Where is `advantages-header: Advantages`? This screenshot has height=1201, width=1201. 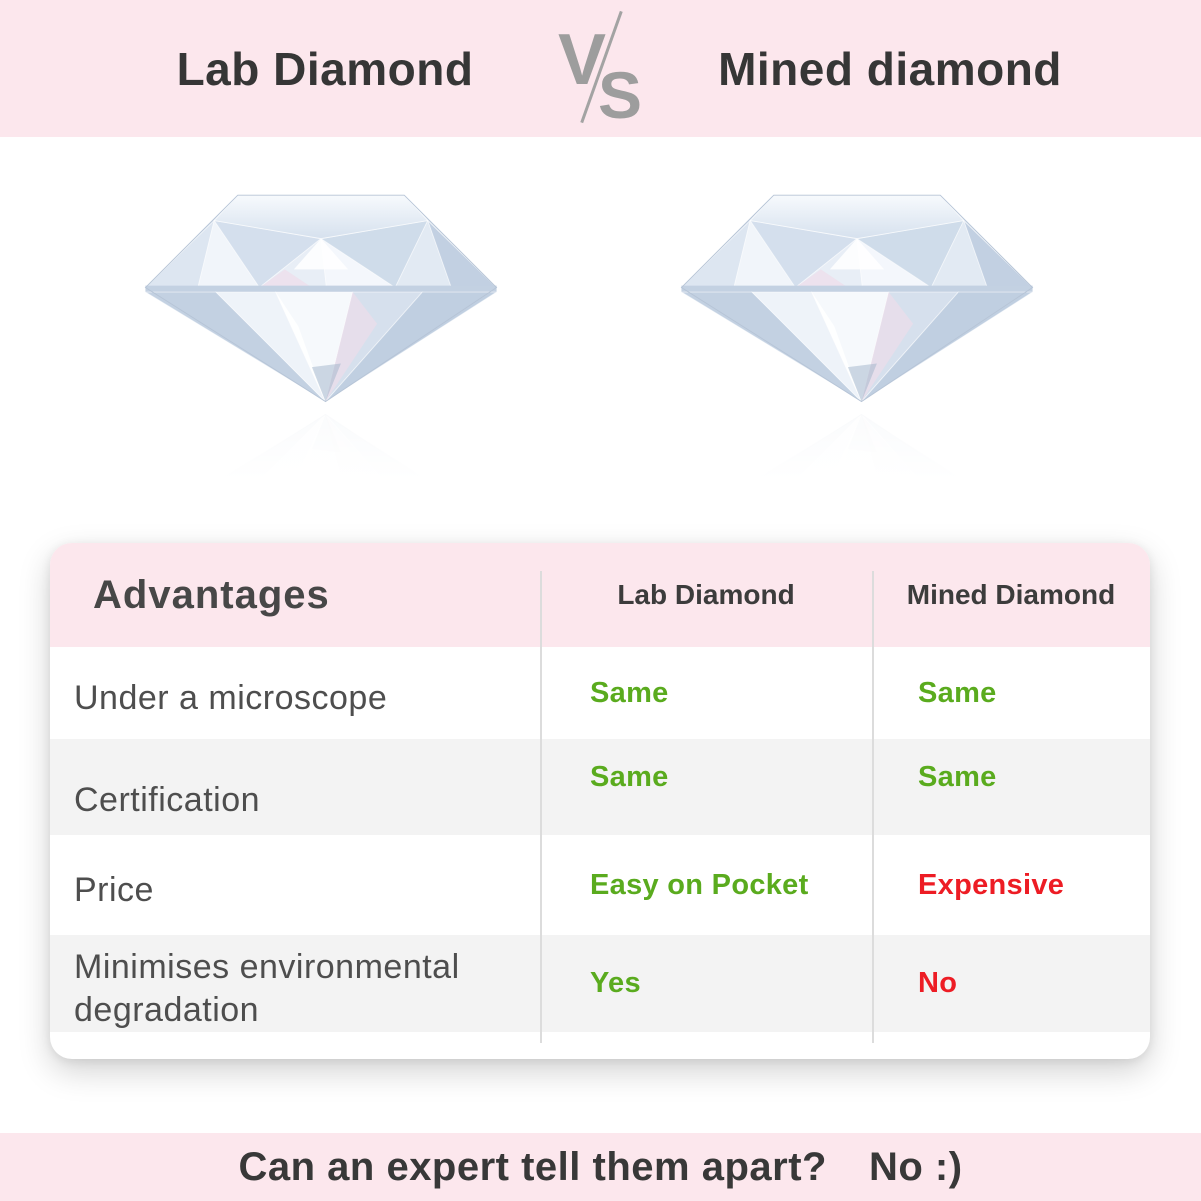 advantages-header: Advantages is located at coordinates (211, 594).